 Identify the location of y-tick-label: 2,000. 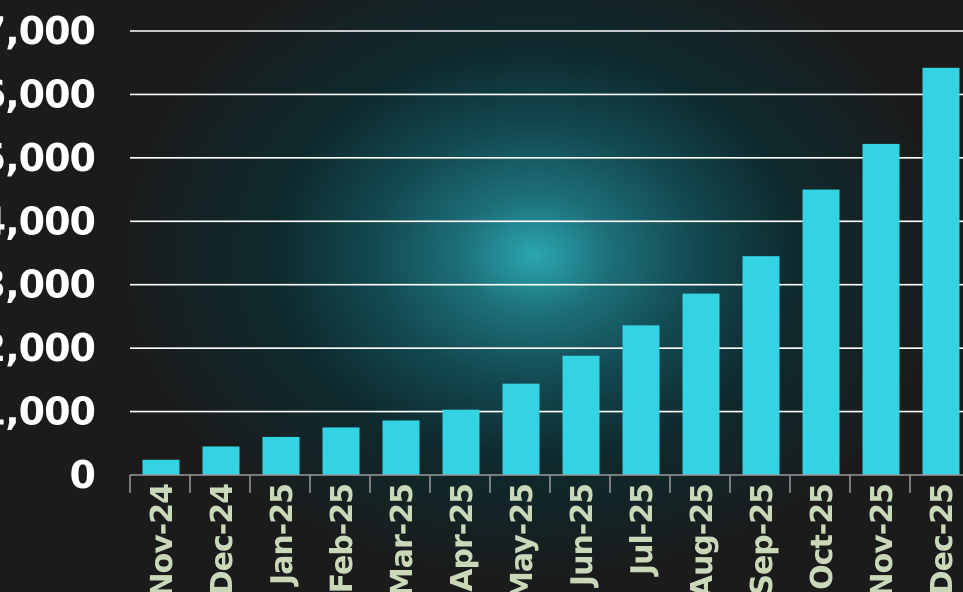
(47, 348).